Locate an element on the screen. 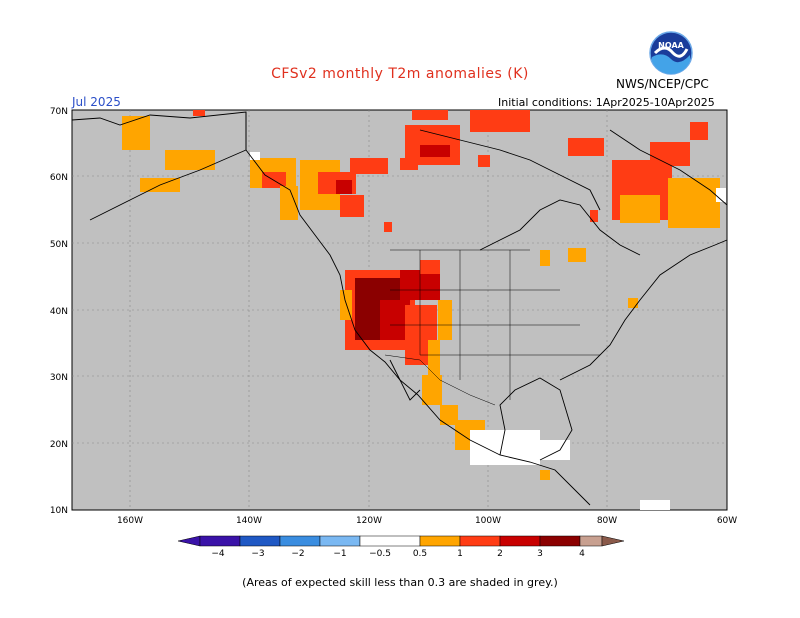 This screenshot has width=800, height=618. legend-label: 4 is located at coordinates (582, 554).